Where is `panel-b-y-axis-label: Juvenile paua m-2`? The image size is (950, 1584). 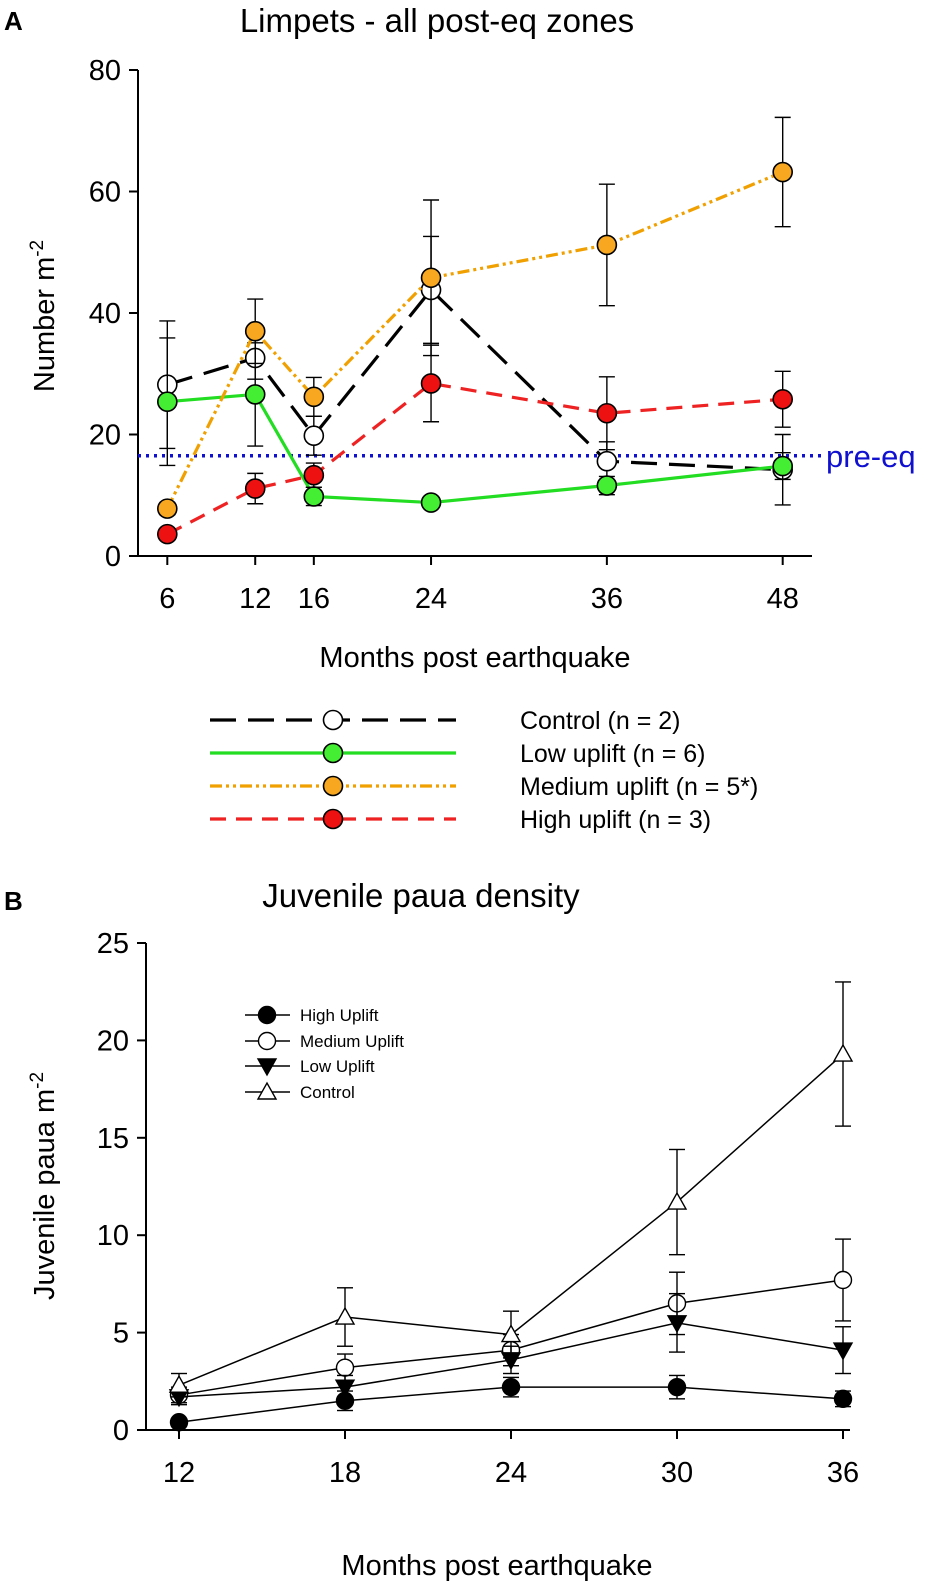
panel-b-y-axis-label: Juvenile paua m-2 is located at coordinates (44, 1186).